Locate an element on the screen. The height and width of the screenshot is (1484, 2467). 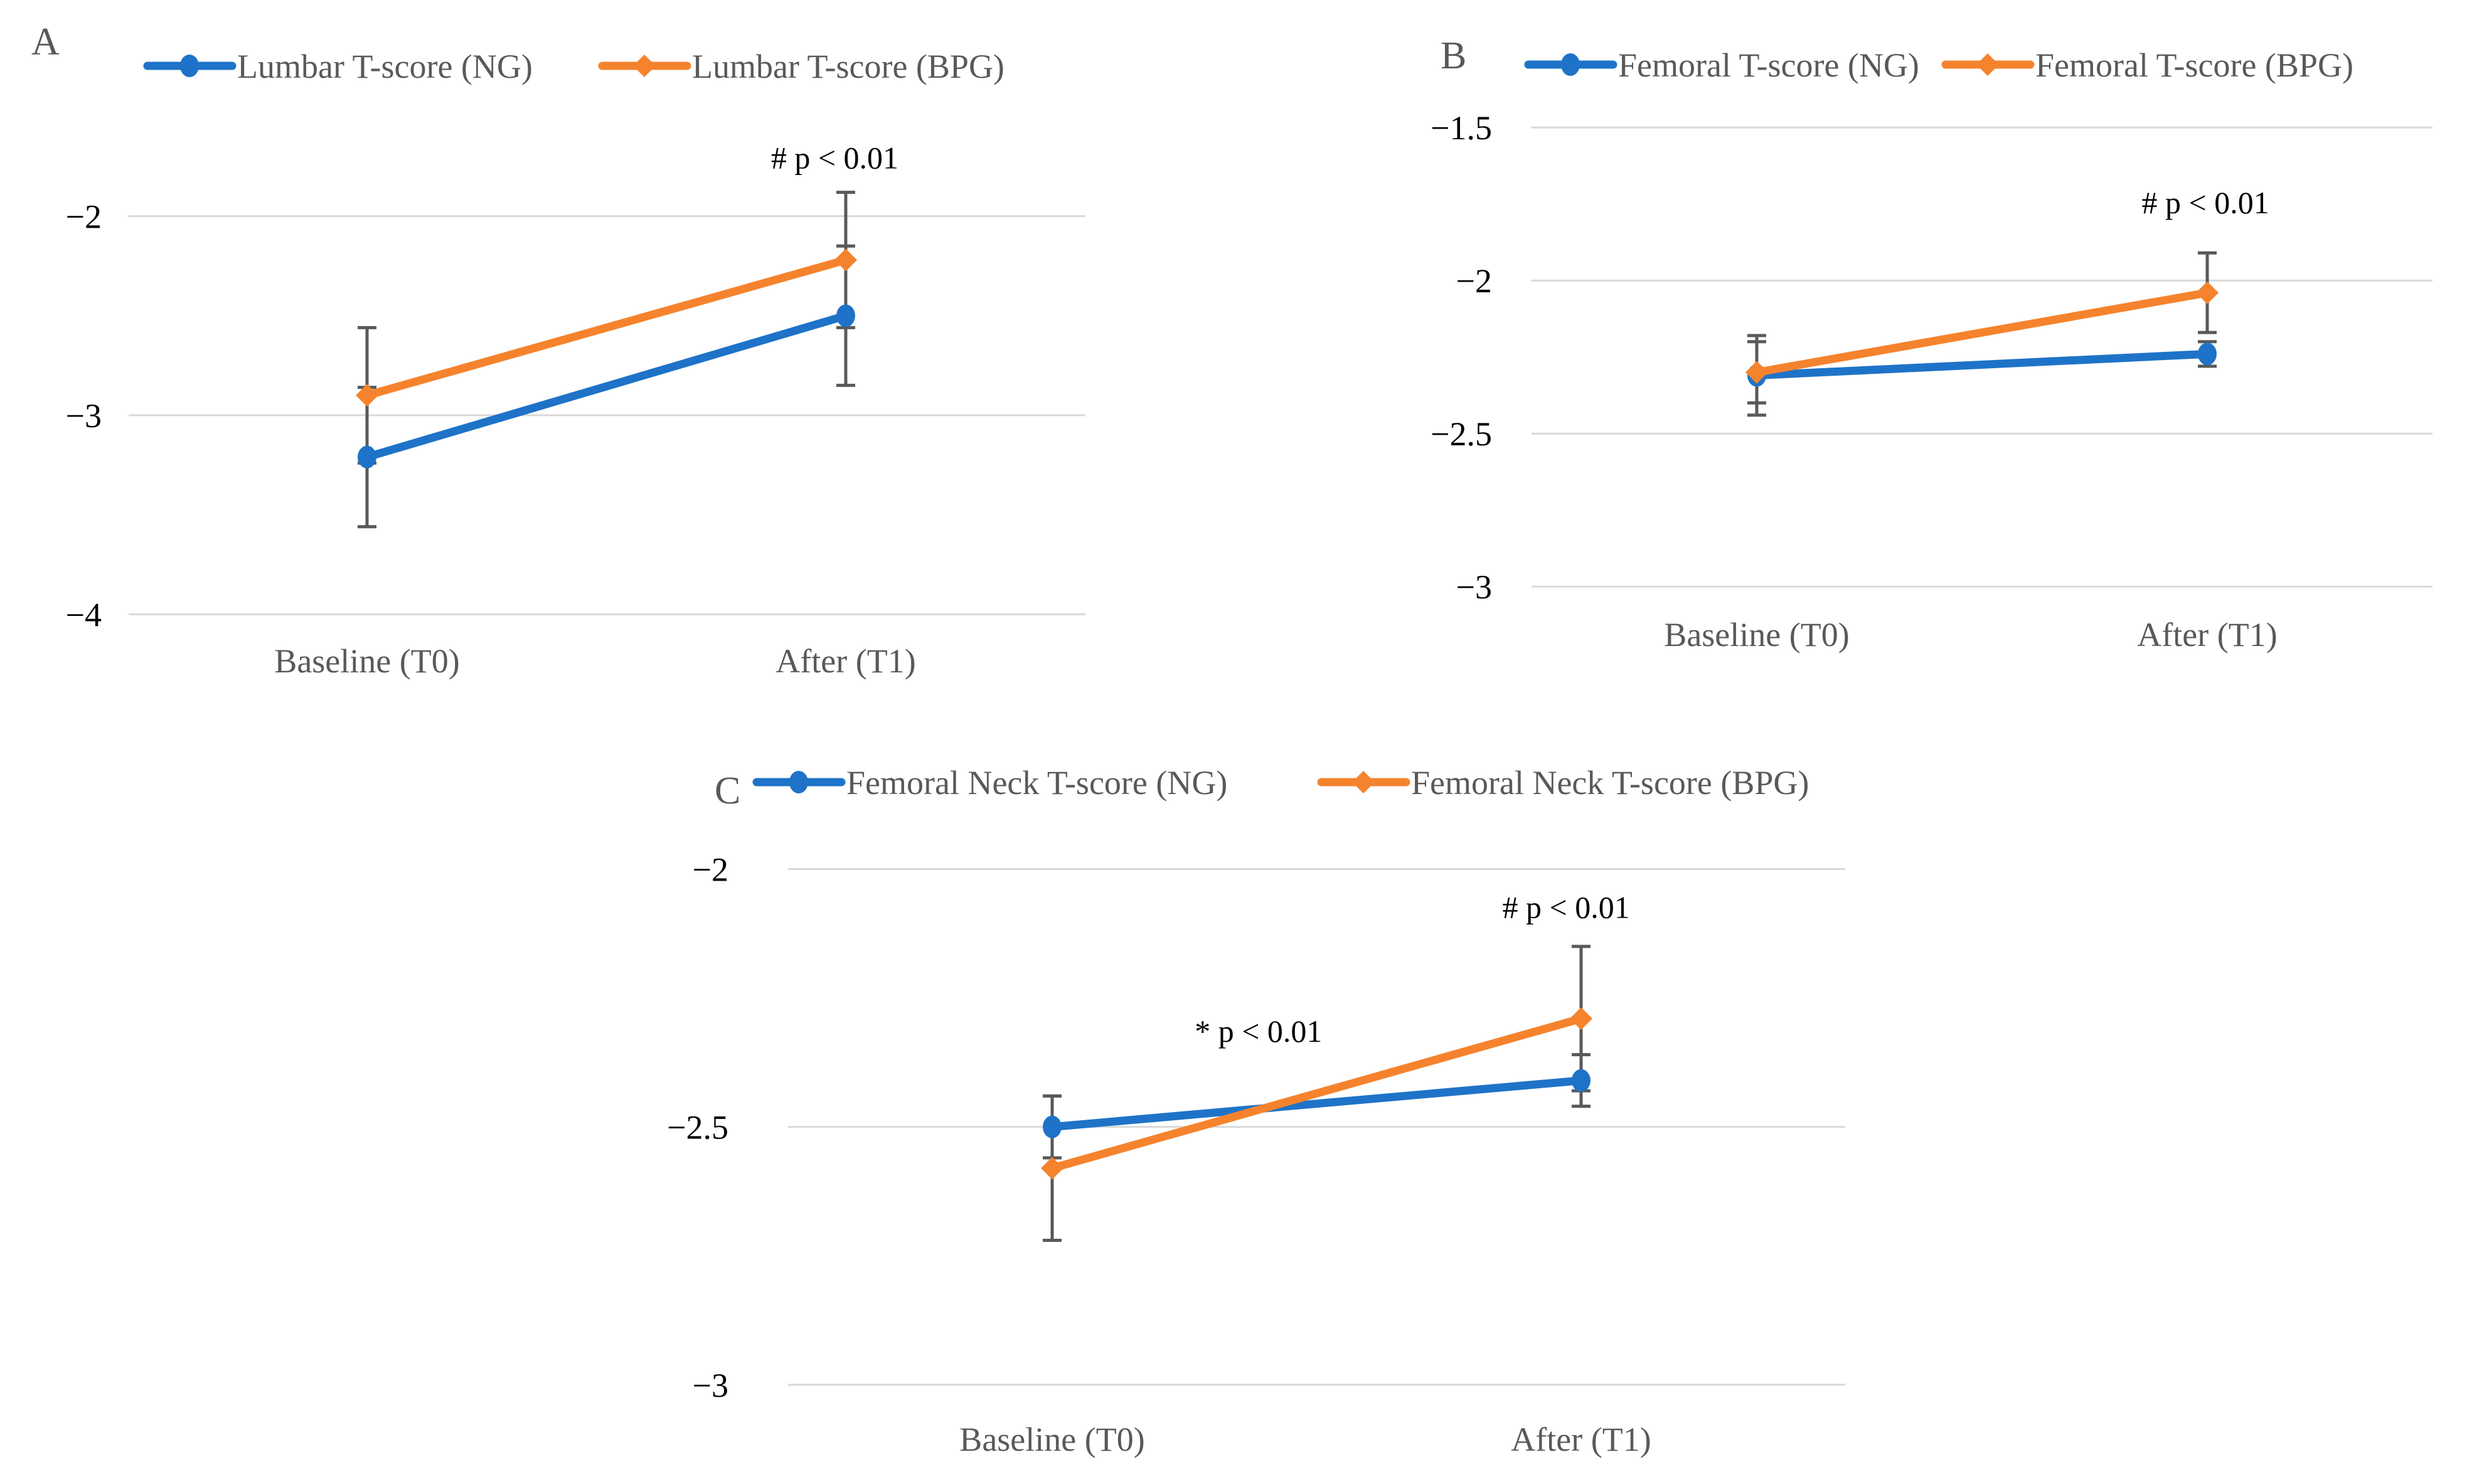
y-tick-label: −4 is located at coordinates (84, 614).